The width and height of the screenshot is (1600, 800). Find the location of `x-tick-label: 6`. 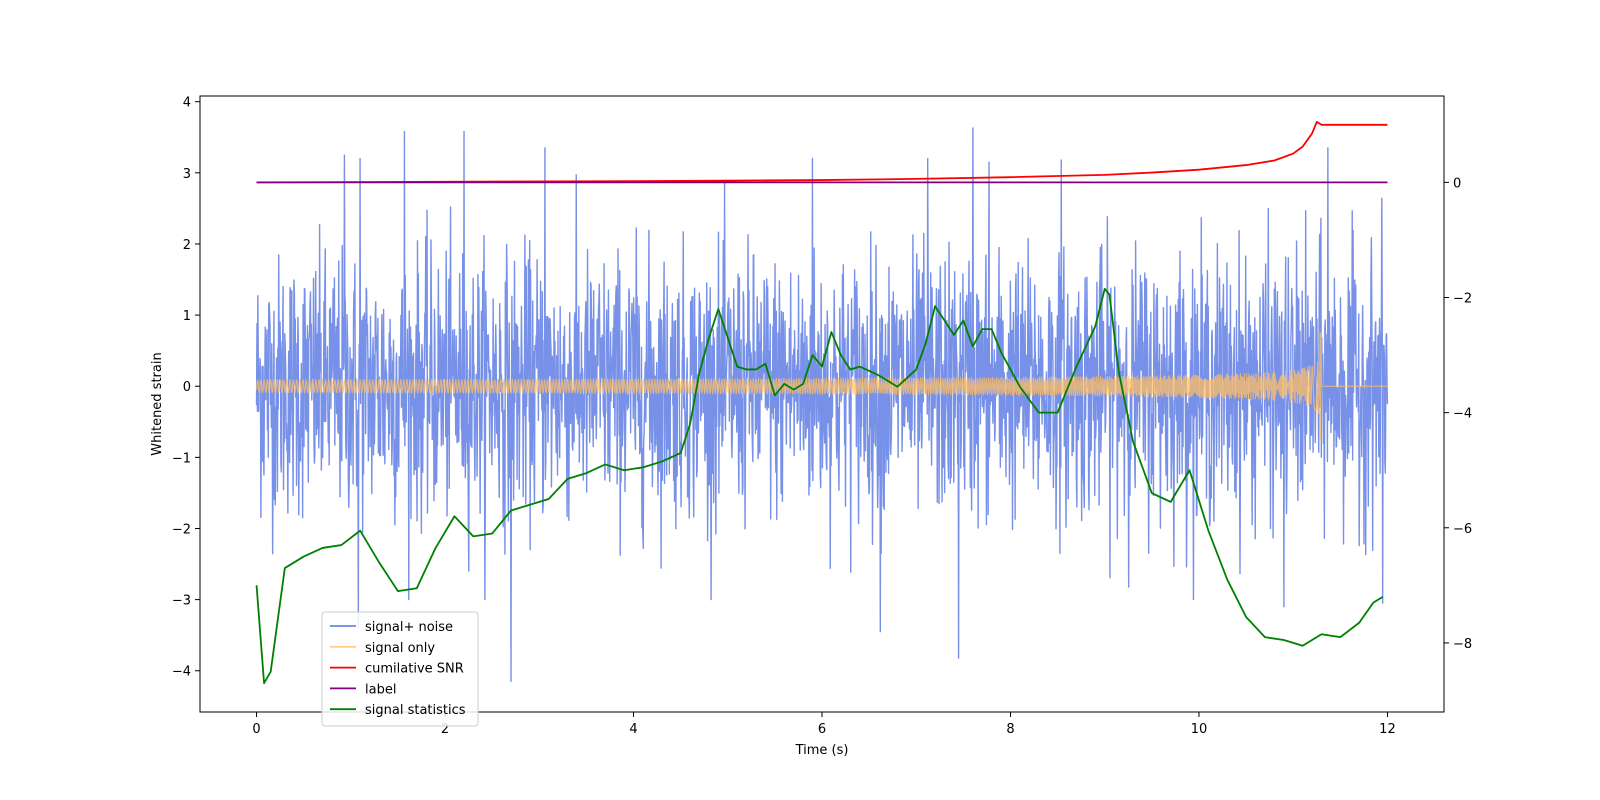

x-tick-label: 6 is located at coordinates (822, 729).